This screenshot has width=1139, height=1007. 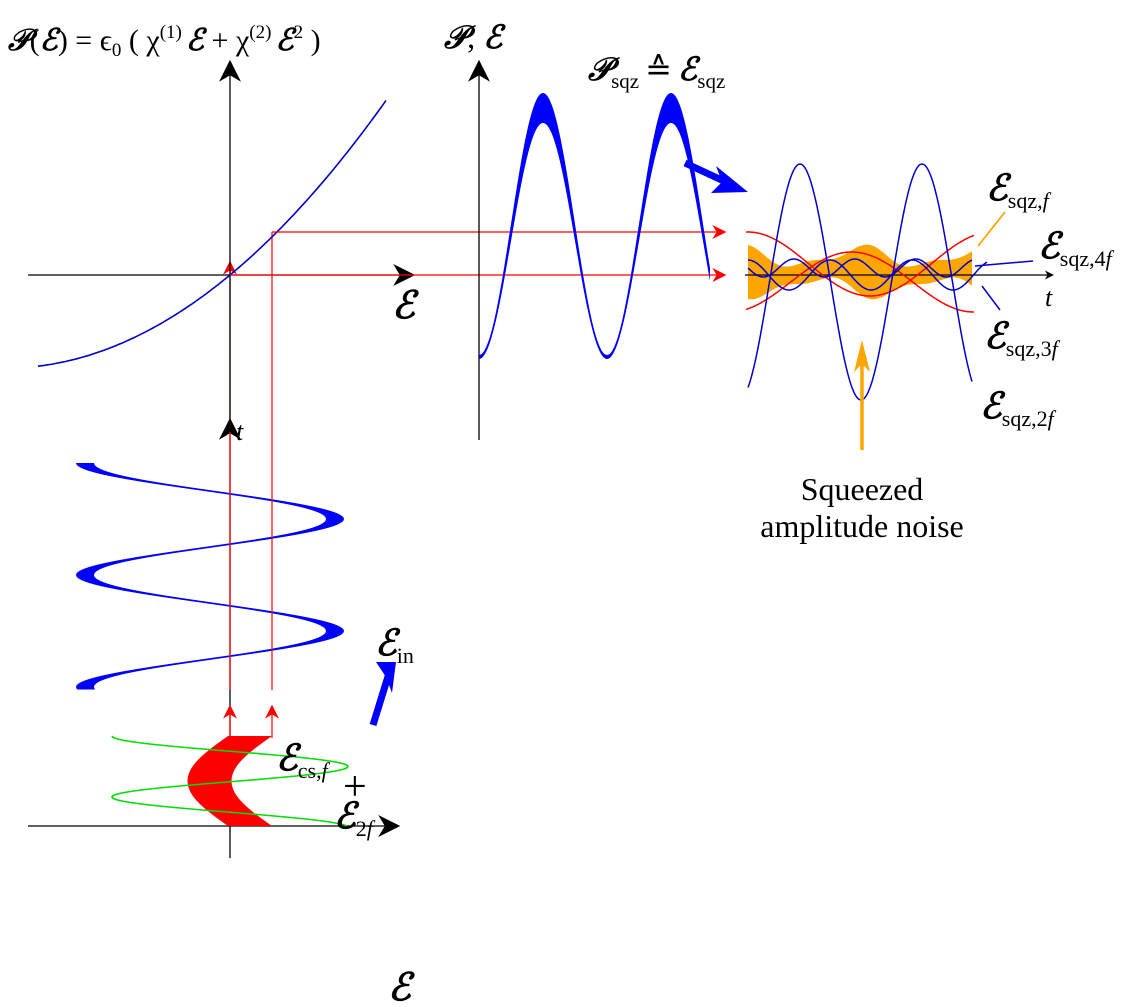 I want to click on harmonic-3f-curve, so click(x=868, y=275).